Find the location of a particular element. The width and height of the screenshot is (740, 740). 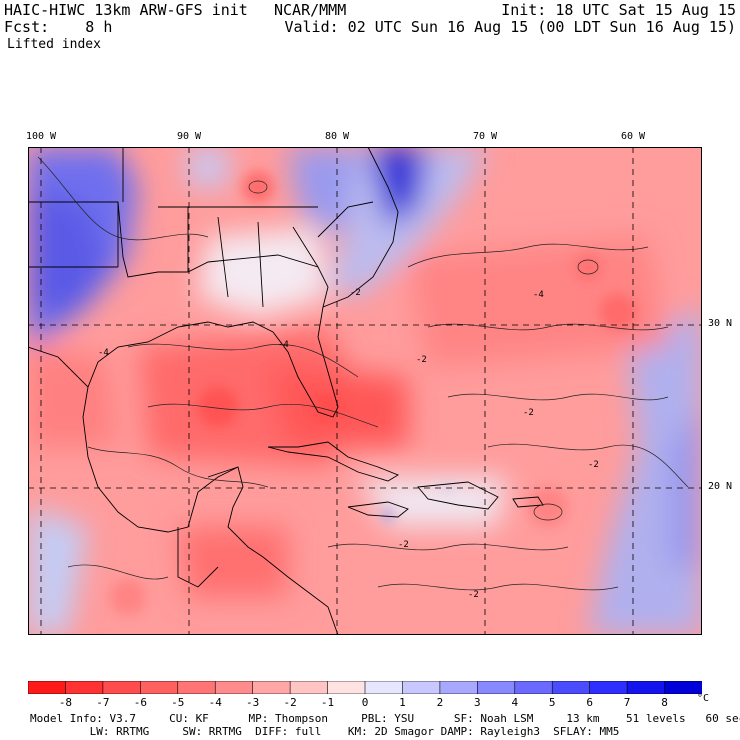

colorbar-tick-label: -6 is located at coordinates (140, 702).